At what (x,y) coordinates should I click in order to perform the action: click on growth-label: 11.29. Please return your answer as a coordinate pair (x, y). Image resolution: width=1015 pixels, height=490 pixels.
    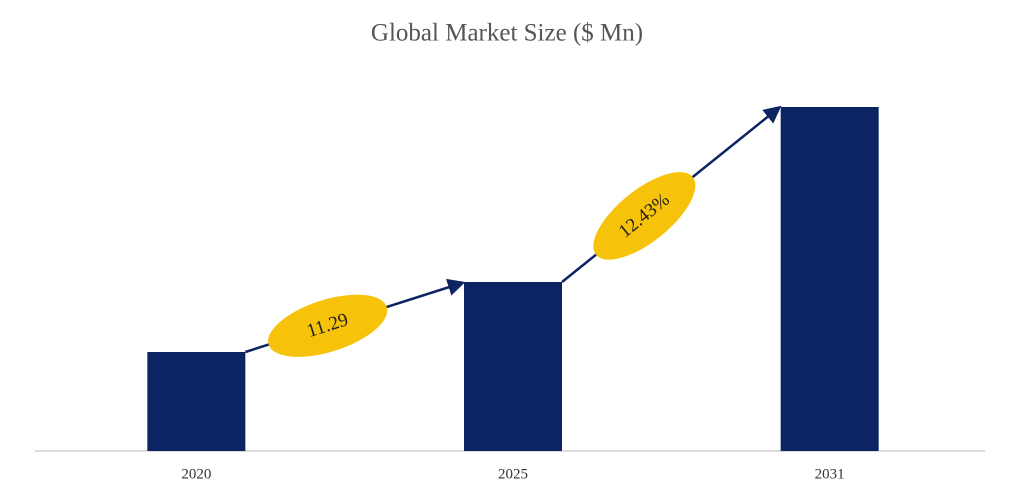
    Looking at the image, I should click on (328, 325).